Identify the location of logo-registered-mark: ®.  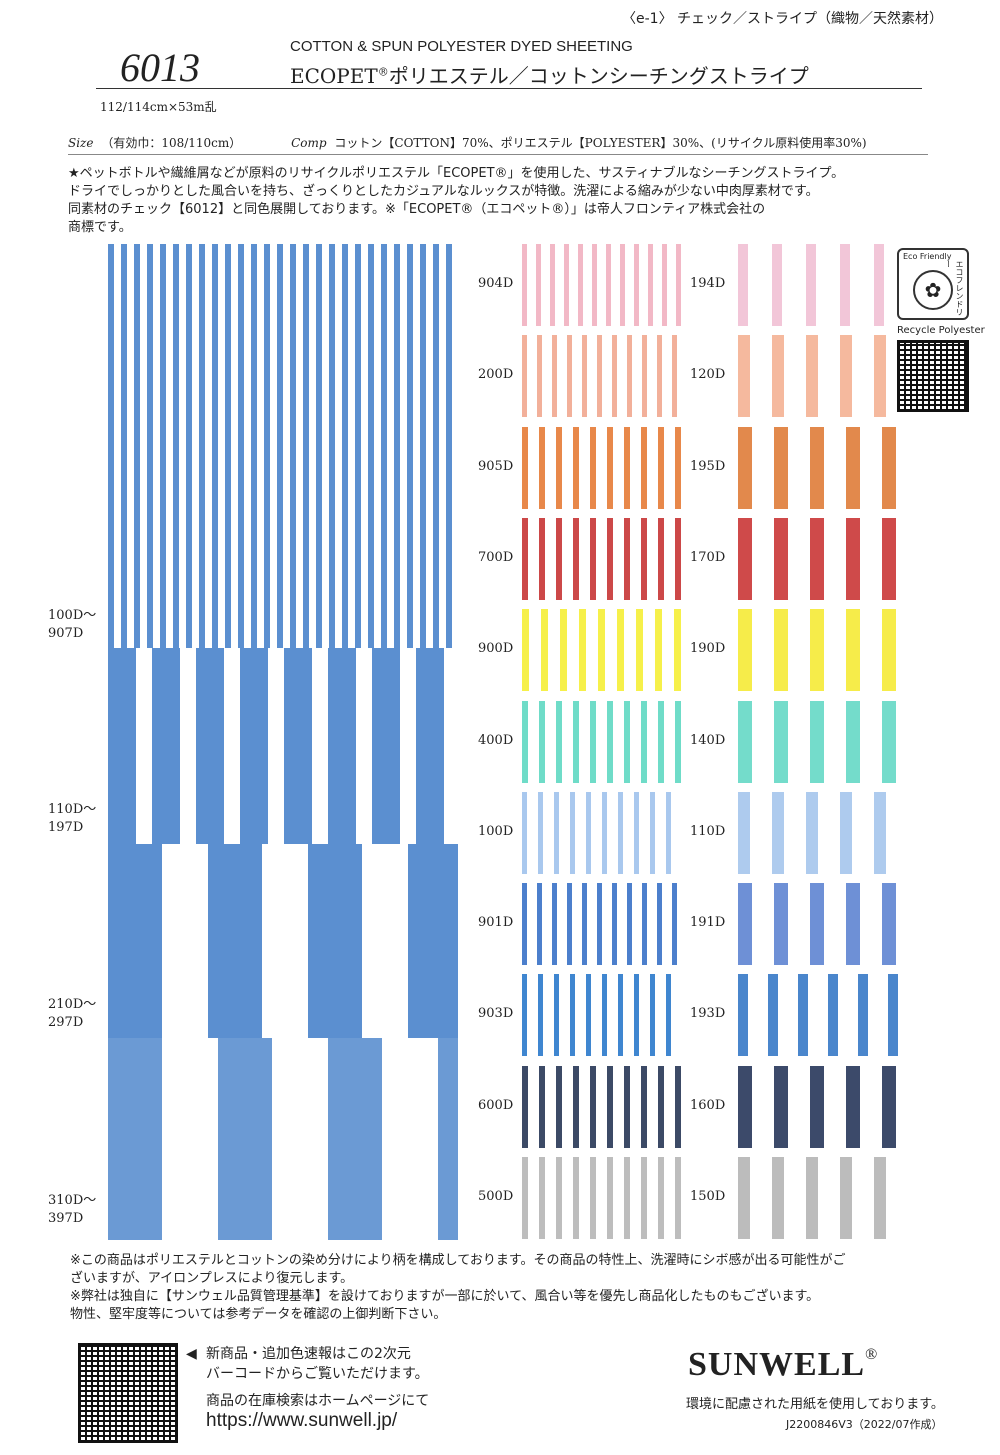
(872, 1354).